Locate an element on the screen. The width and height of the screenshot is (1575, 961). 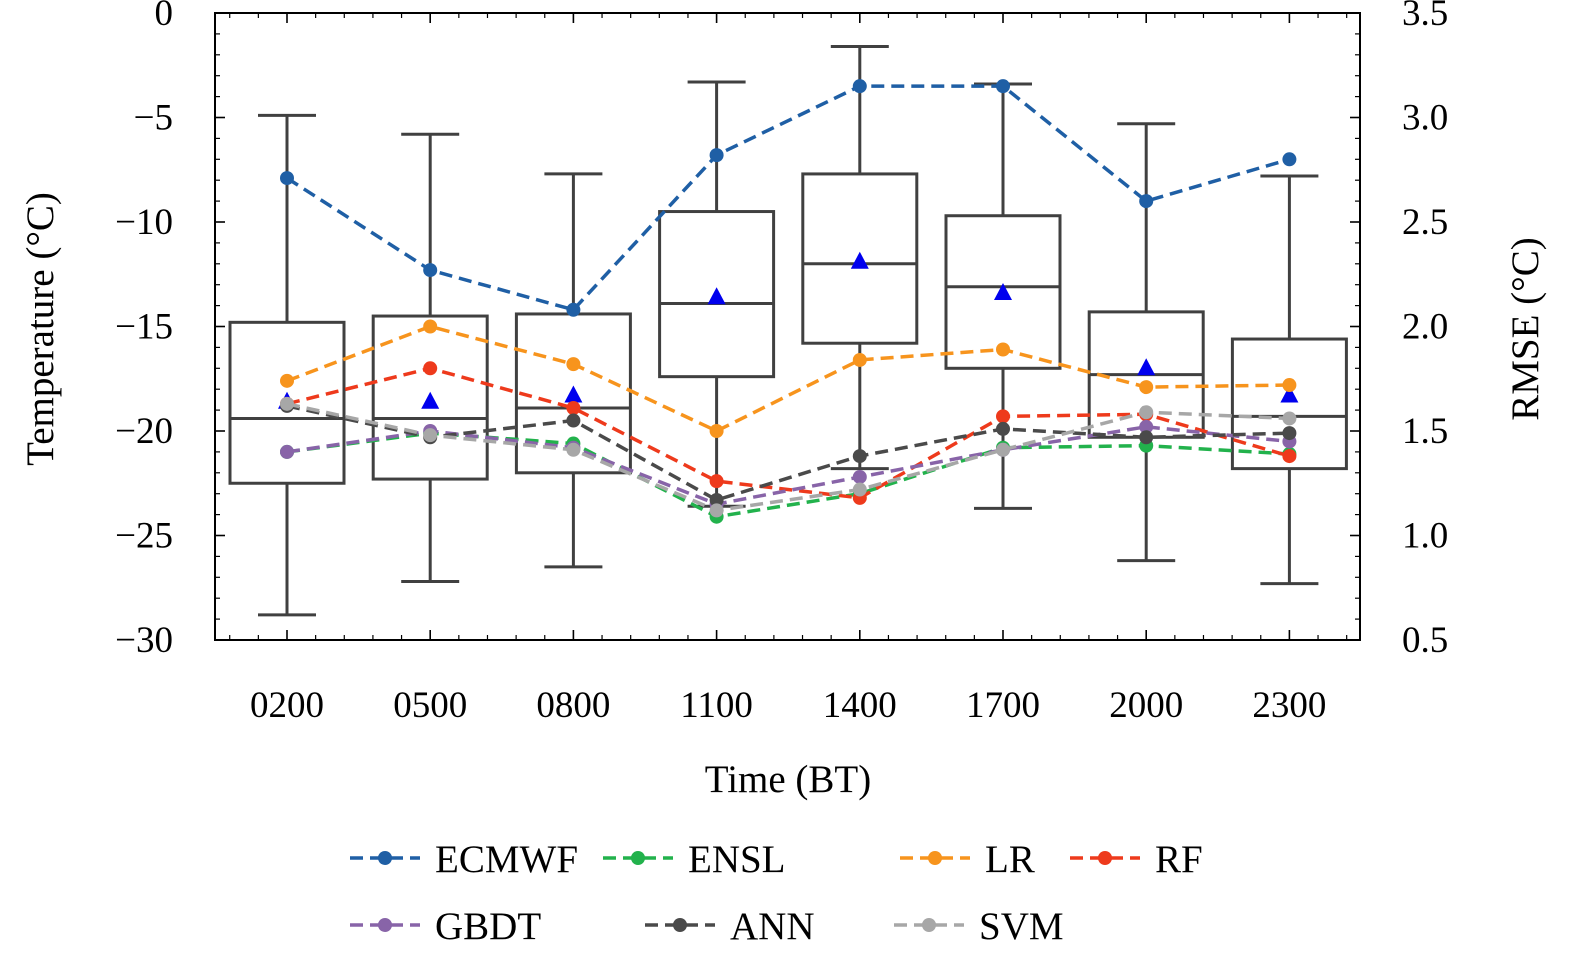
x-tick-label: 2300 is located at coordinates (1289, 705).